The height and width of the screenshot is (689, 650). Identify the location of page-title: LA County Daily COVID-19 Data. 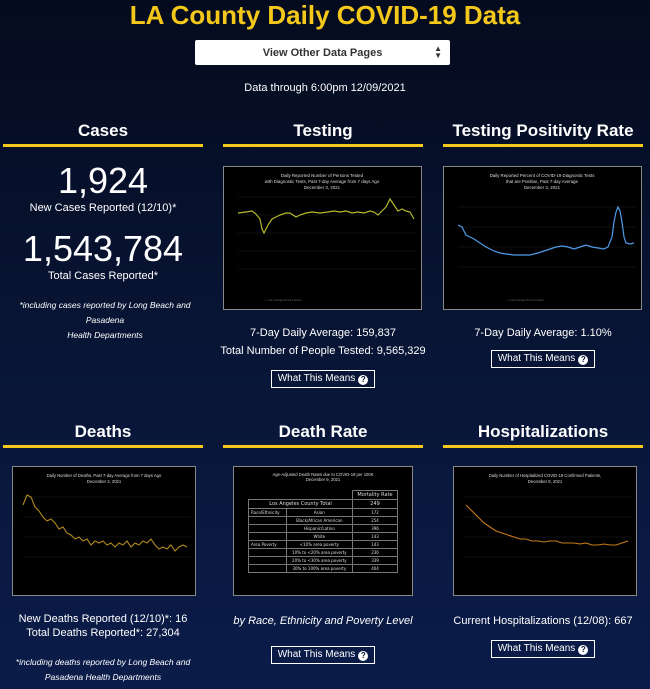
(325, 15).